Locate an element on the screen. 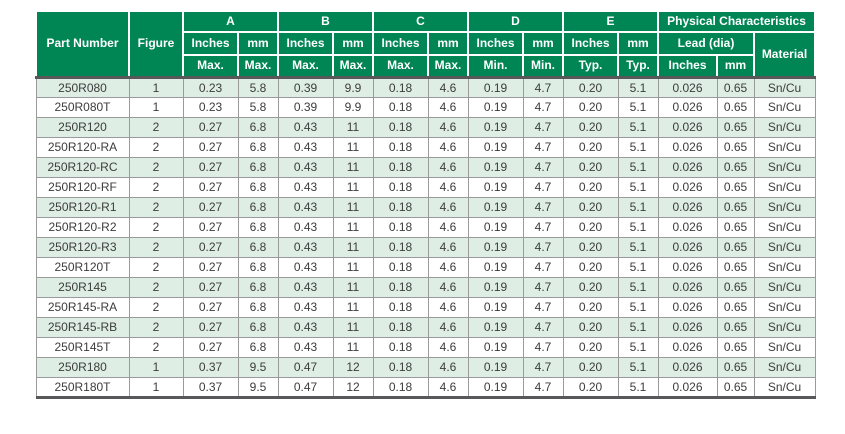  col-header-lead-mm: mm is located at coordinates (735, 66).